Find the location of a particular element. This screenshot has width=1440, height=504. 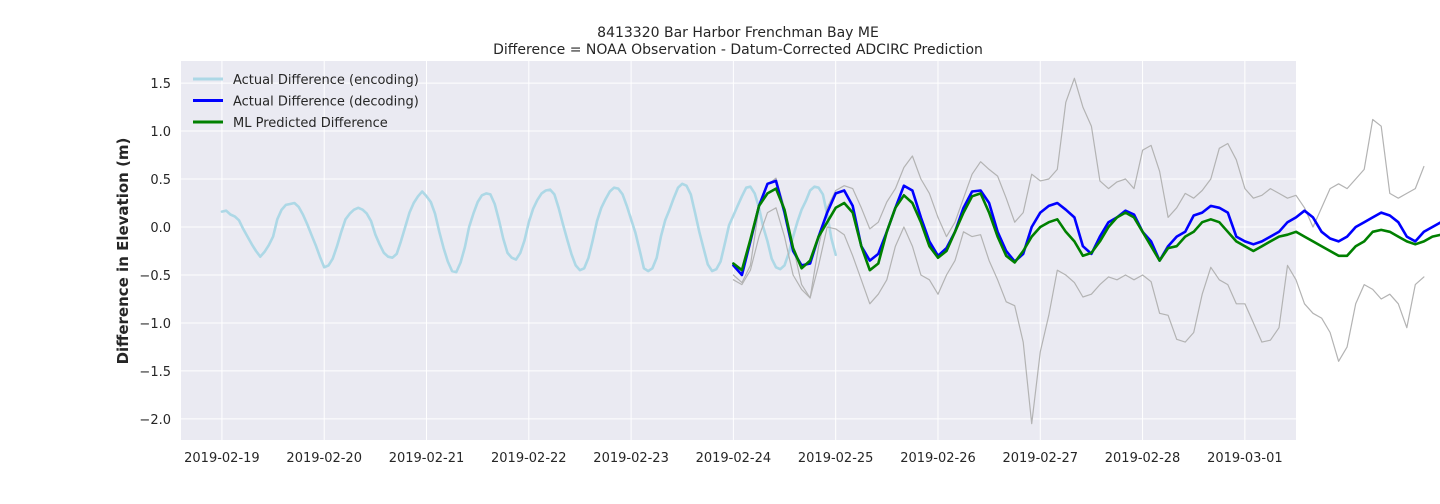

legend-label: Actual Difference (encoding) is located at coordinates (326, 80).